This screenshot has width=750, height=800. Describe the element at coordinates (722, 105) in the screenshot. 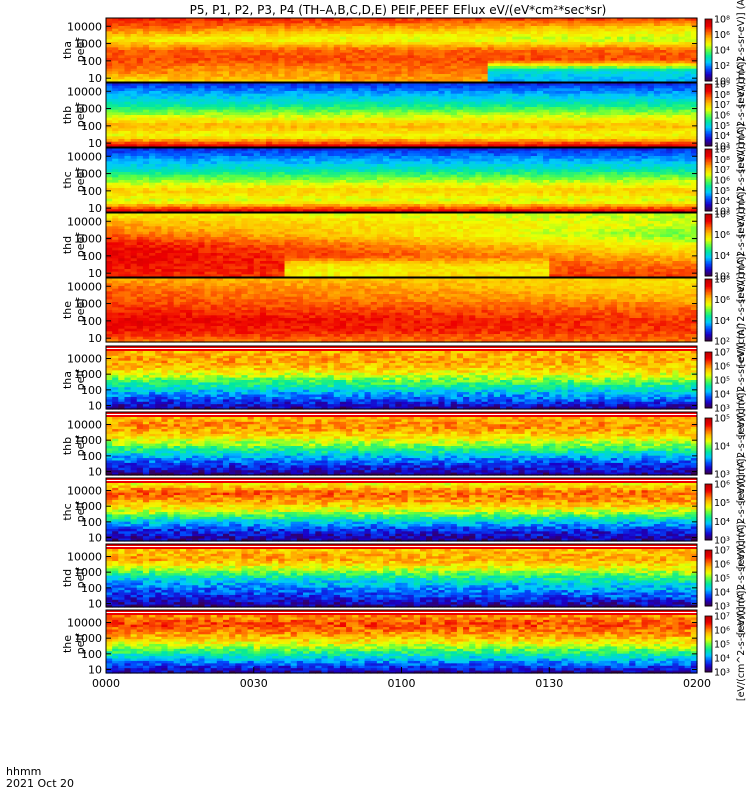

I see `colorbar-tick-label: 10⁷` at that location.